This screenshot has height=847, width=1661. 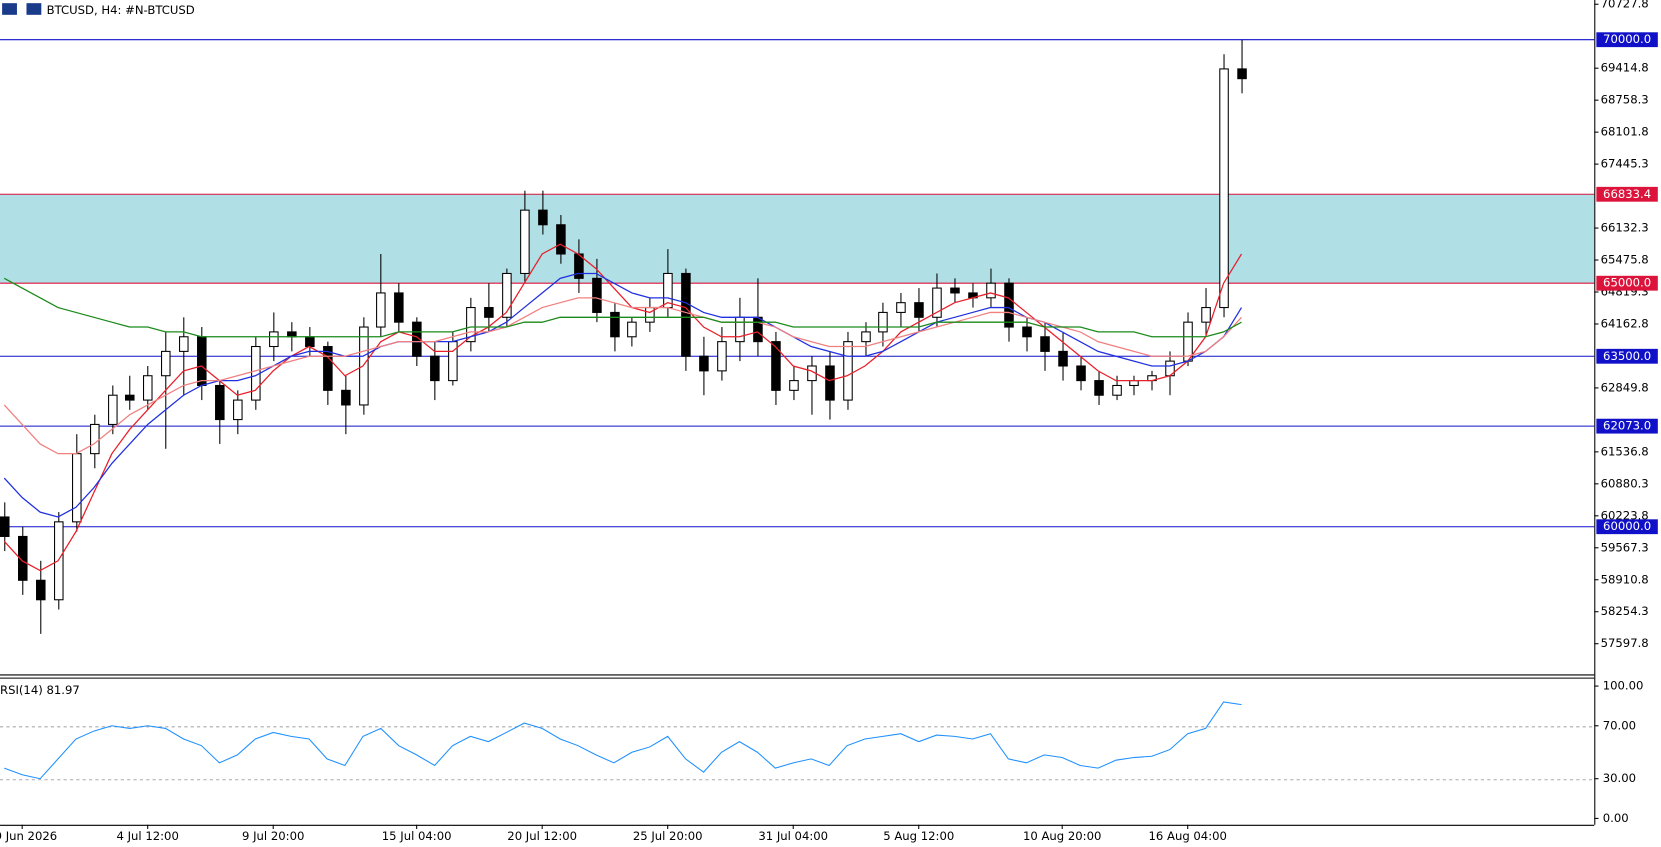 I want to click on y-tick-label: 67445.3, so click(x=1625, y=164).